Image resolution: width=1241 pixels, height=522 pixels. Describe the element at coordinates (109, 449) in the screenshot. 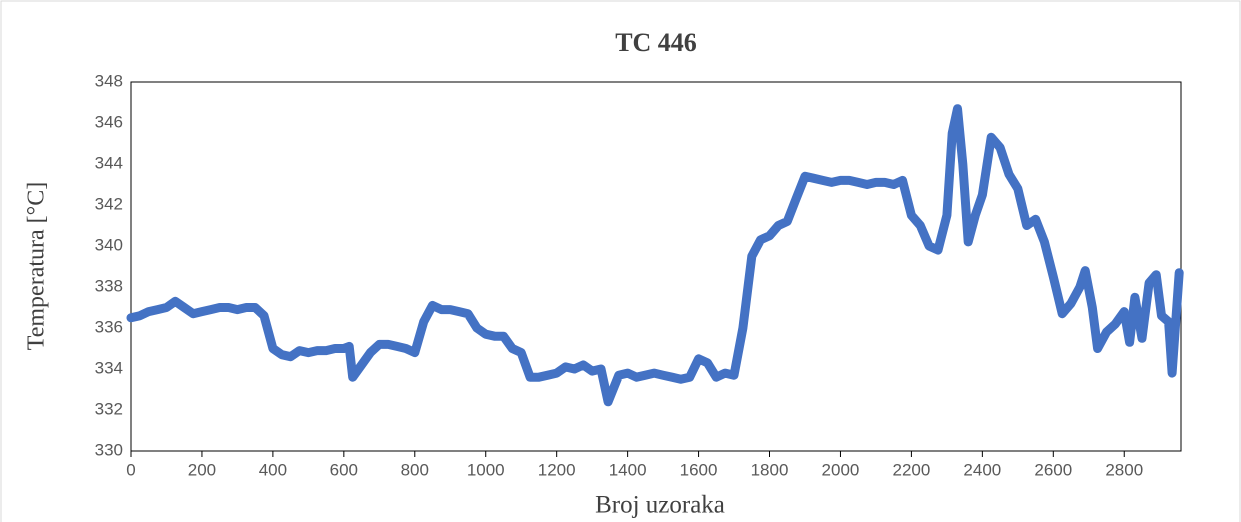

I see `y-tick-label: 330` at that location.